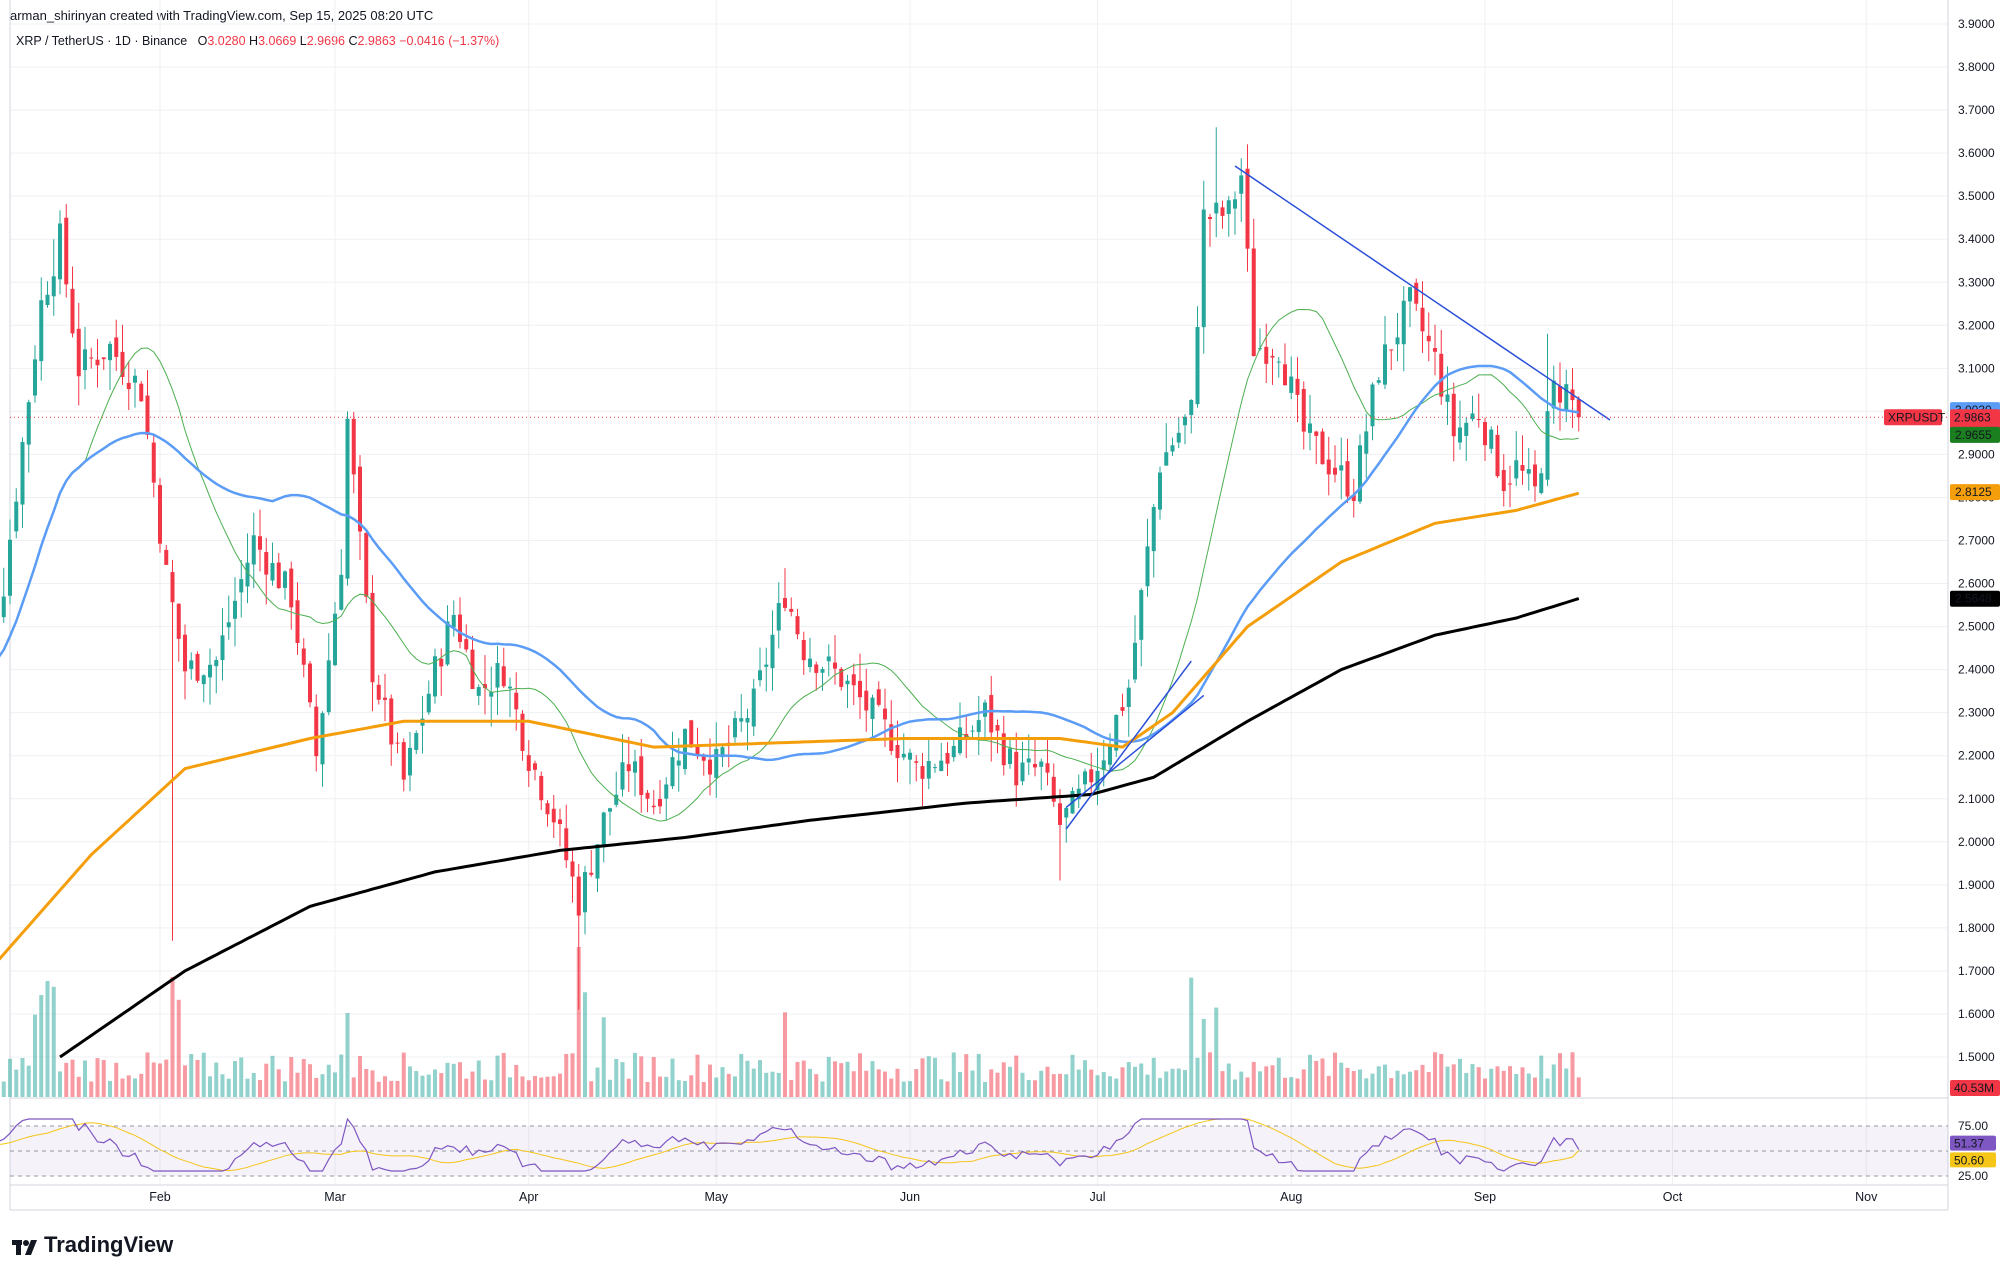 The height and width of the screenshot is (1269, 2014). Describe the element at coordinates (1976, 368) in the screenshot. I see `price-tick-label: 3.1000` at that location.